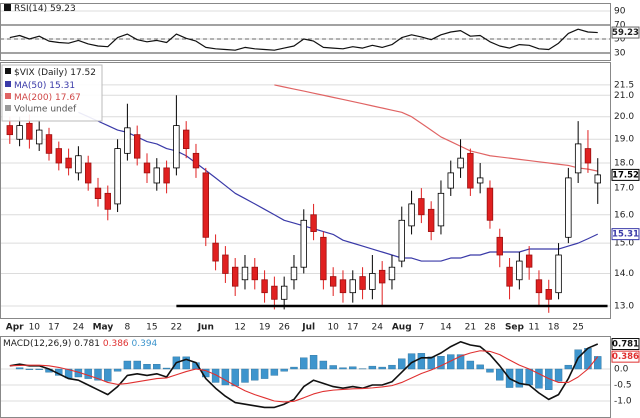 Image resolution: width=640 pixels, height=418 pixels. I want to click on legend-box, so click(52, 93).